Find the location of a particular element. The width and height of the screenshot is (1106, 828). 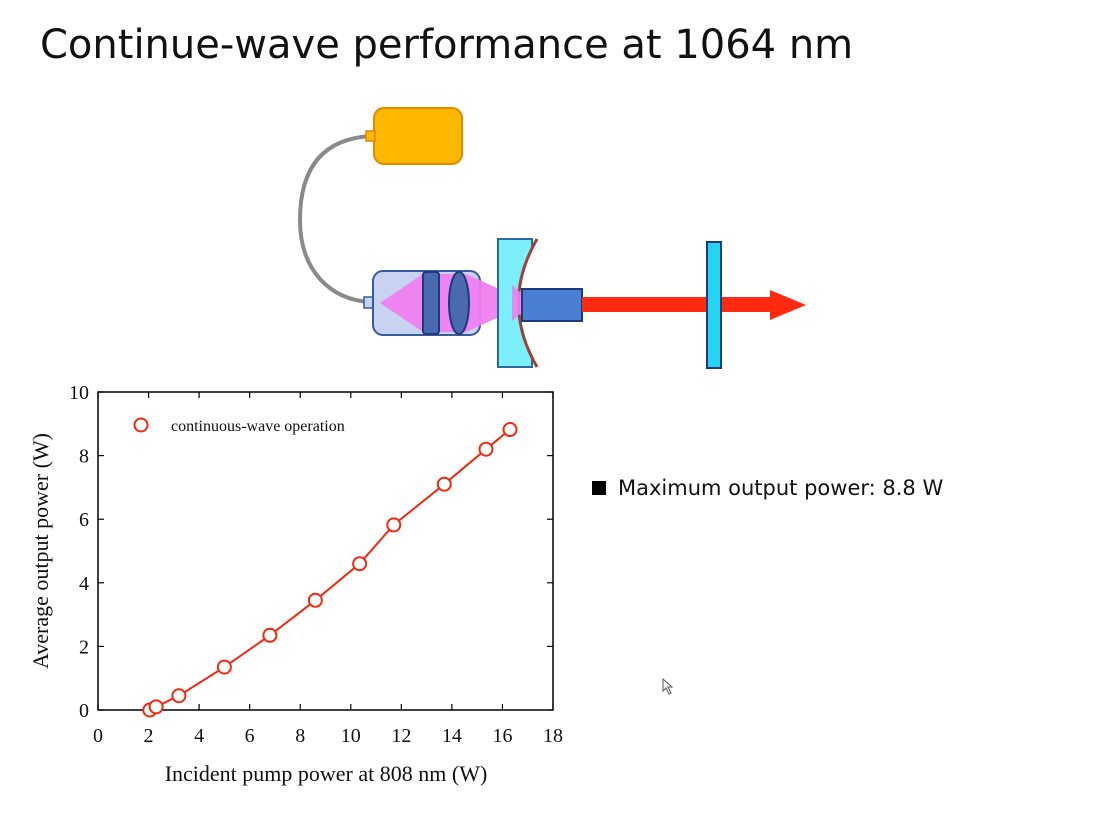

x-tick-label: 8 is located at coordinates (300, 736).